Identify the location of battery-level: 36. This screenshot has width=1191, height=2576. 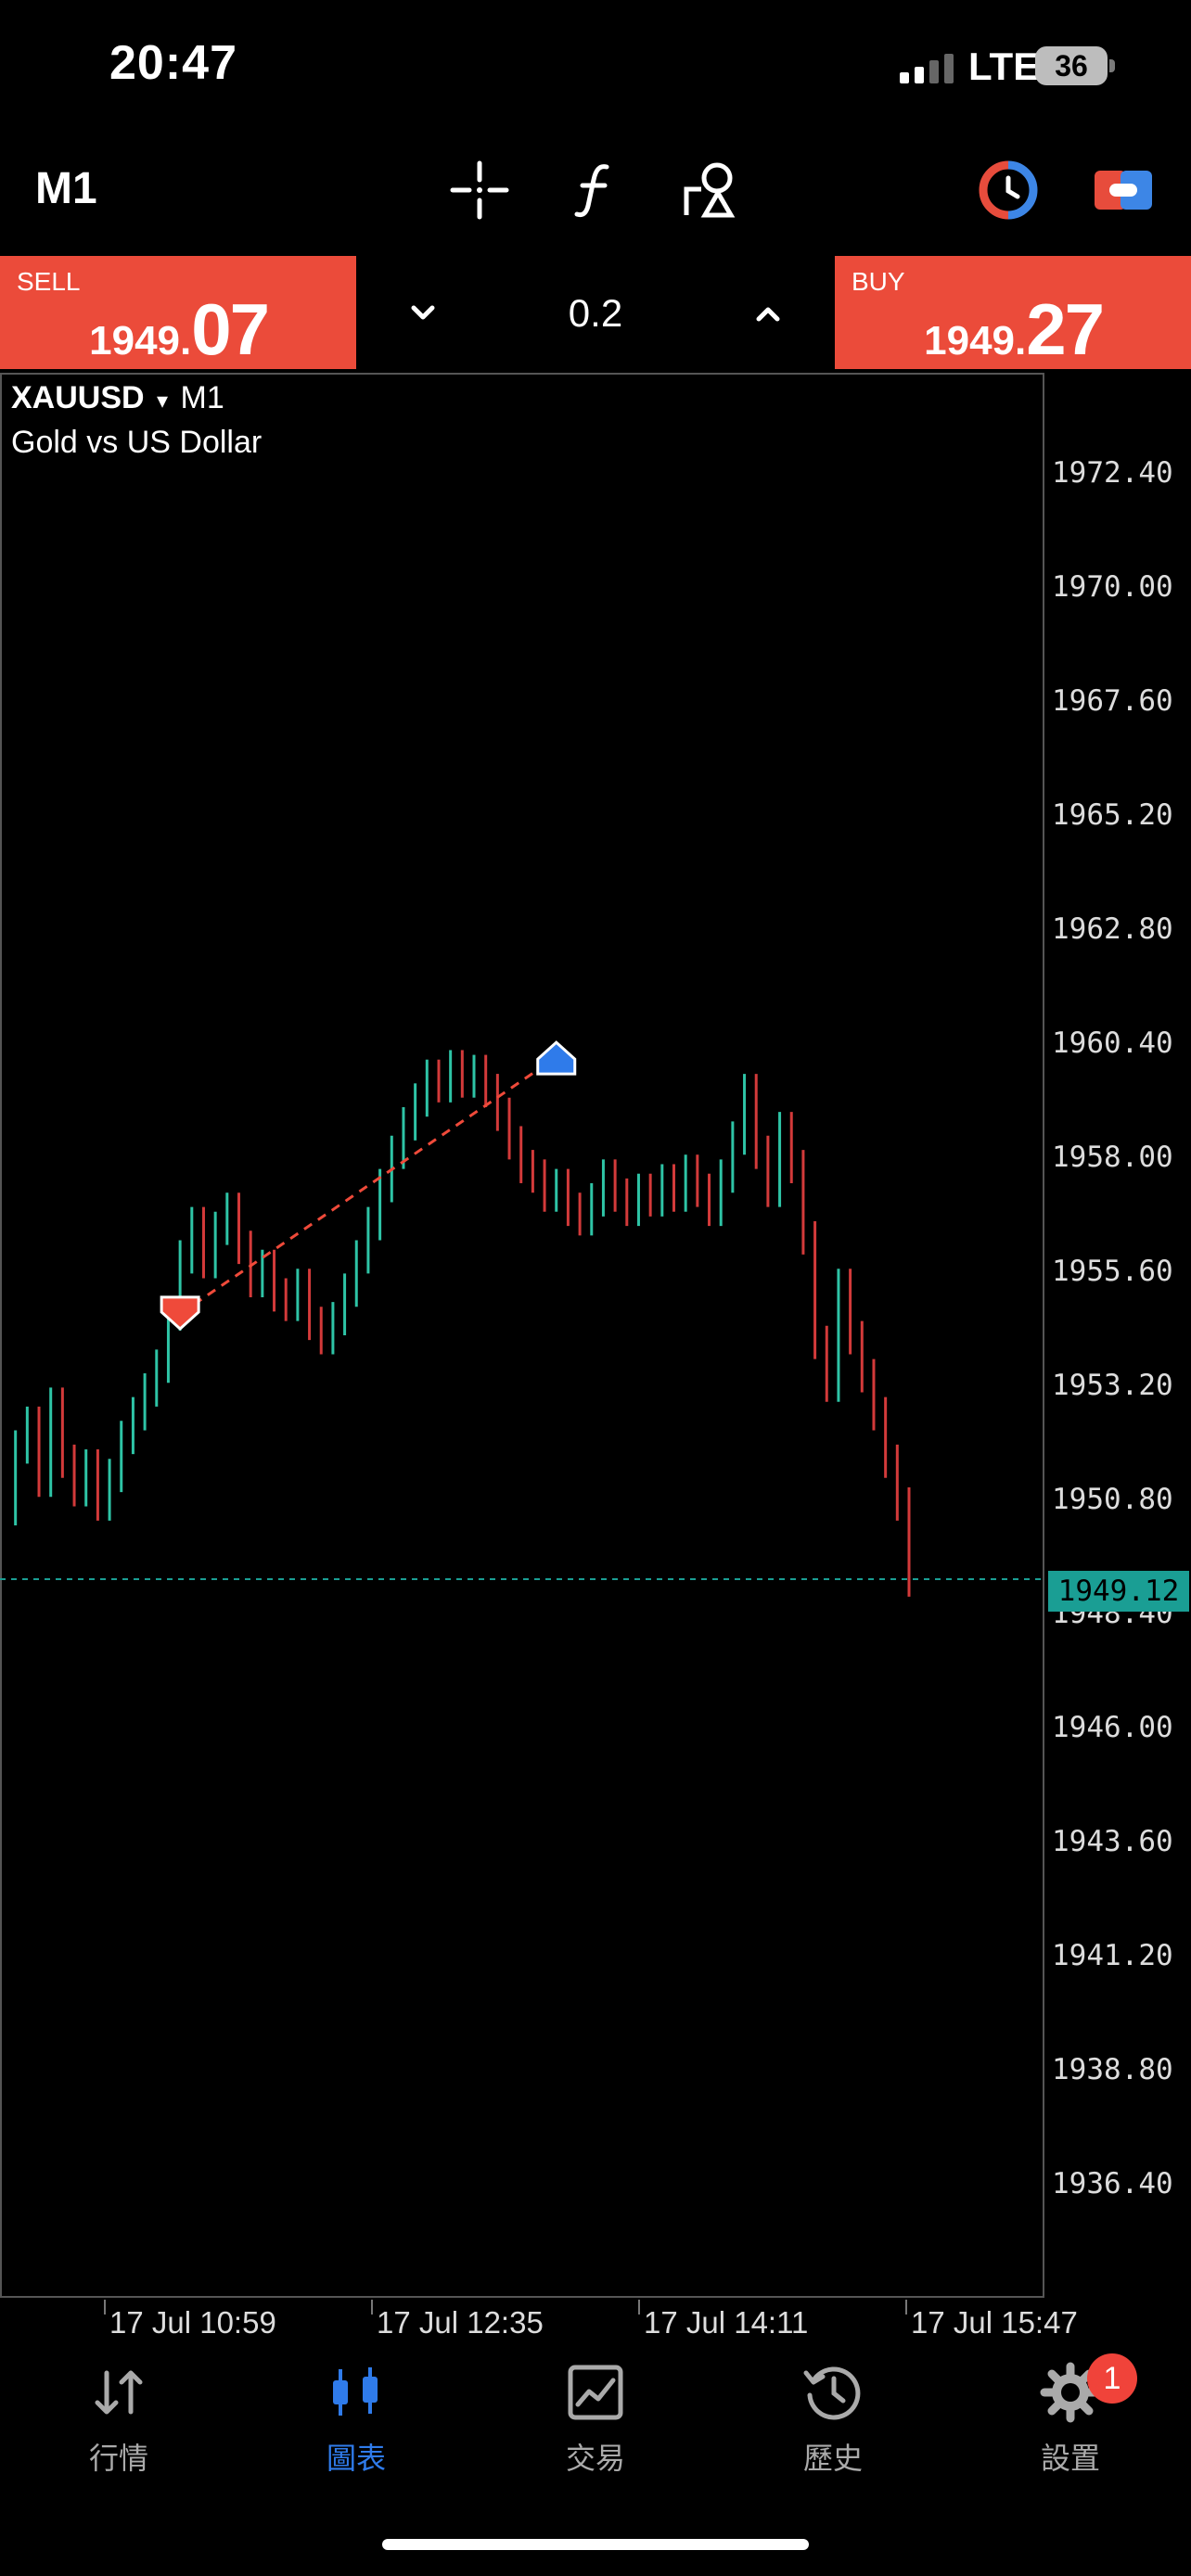
(1071, 66).